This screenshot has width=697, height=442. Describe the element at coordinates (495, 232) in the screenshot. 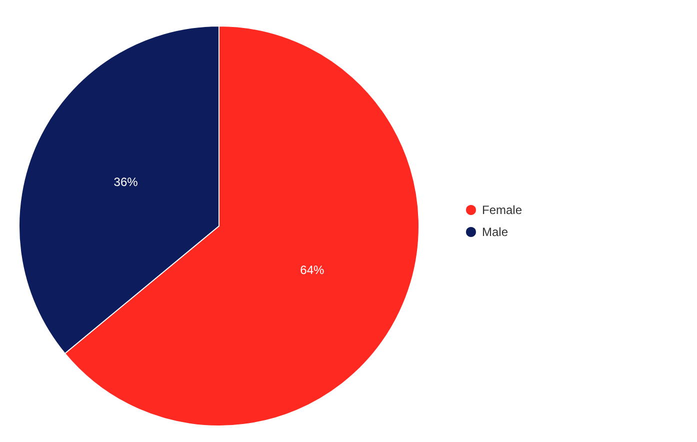

I see `legend-label: Male` at that location.